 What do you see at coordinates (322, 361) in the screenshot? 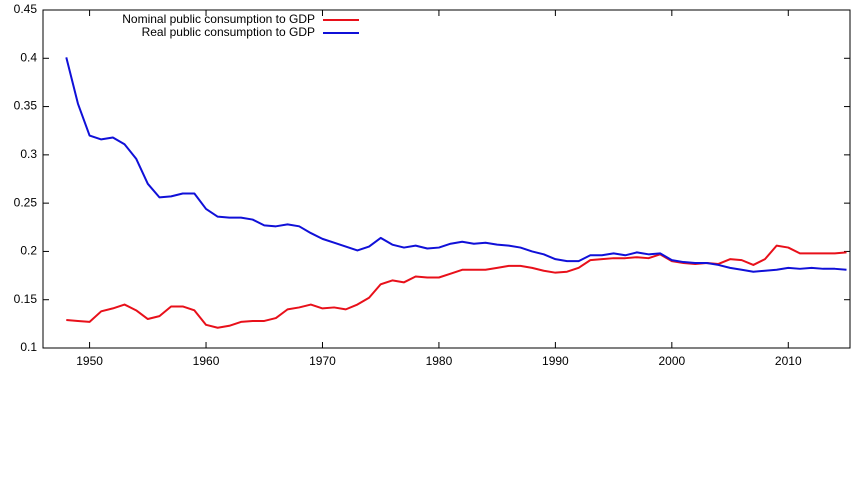
I see `x-tick-label: 1970` at bounding box center [322, 361].